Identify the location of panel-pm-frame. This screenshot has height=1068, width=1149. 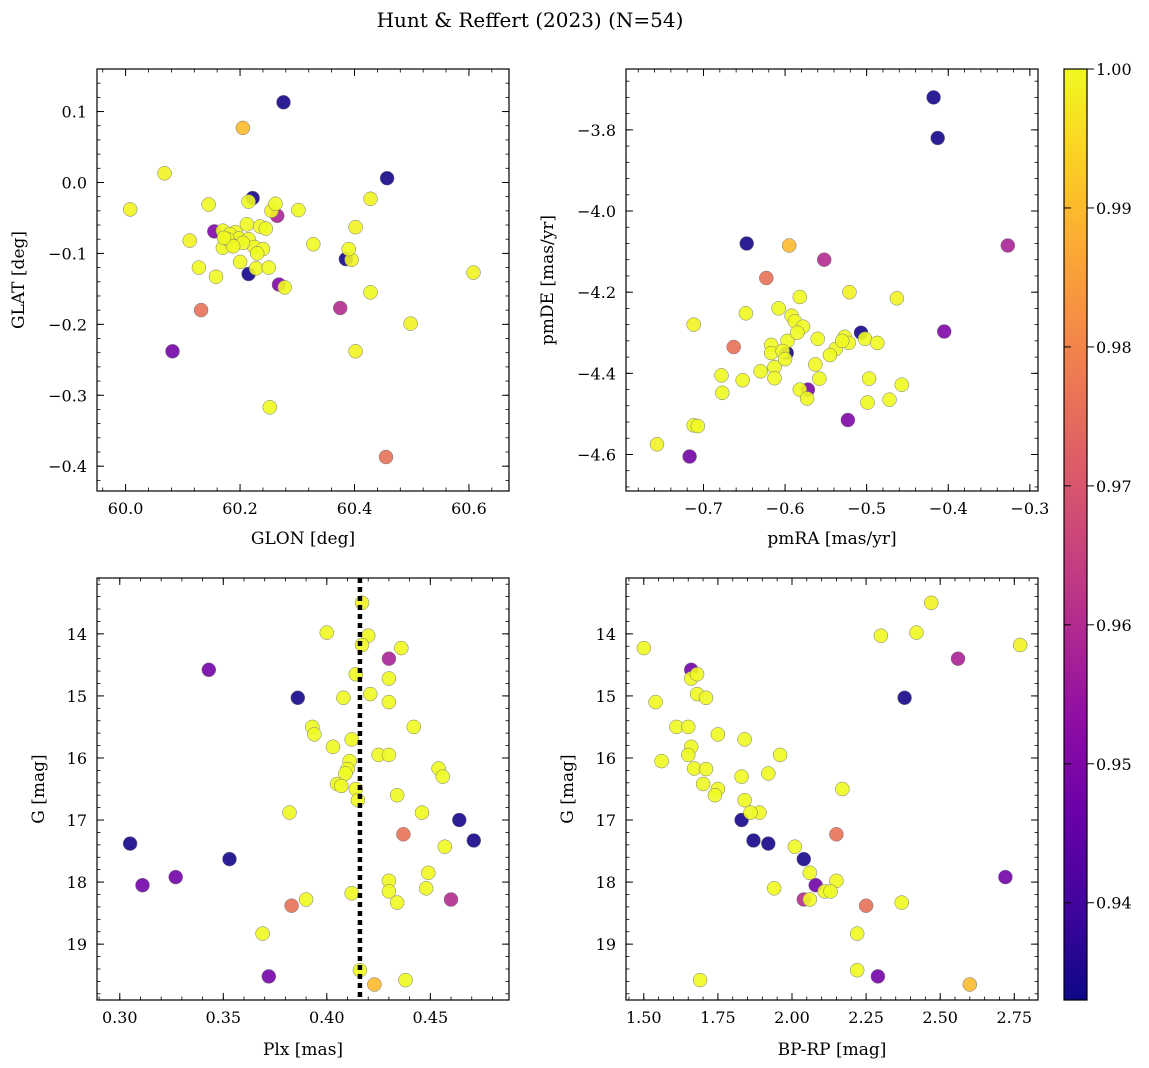
(832, 280).